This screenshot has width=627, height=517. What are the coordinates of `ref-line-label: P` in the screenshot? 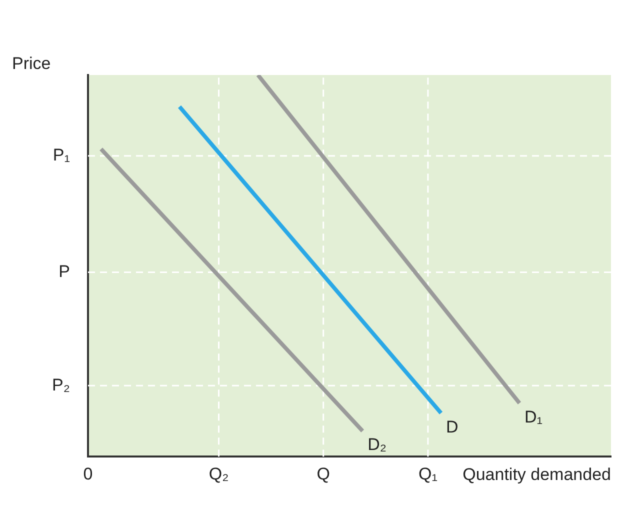 It's located at (64, 271).